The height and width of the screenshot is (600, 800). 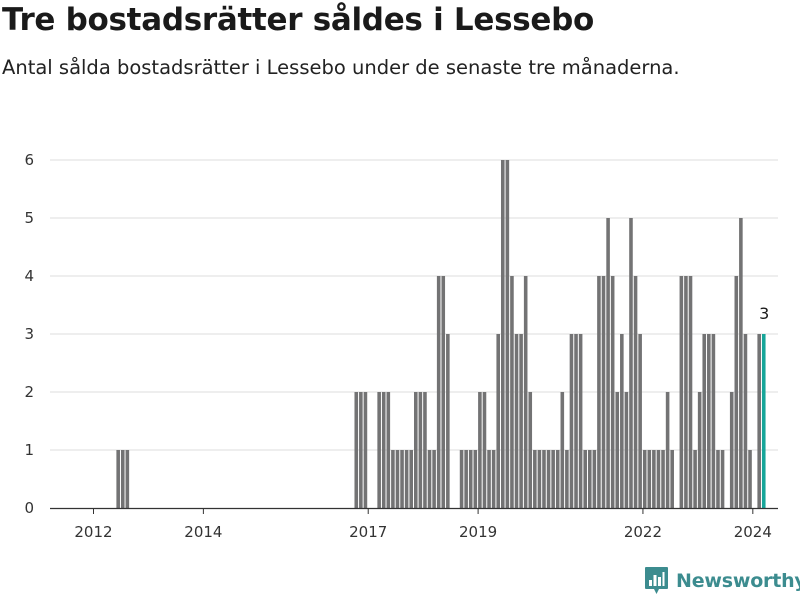 What do you see at coordinates (738, 581) in the screenshot?
I see `brand-name: Newsworthy` at bounding box center [738, 581].